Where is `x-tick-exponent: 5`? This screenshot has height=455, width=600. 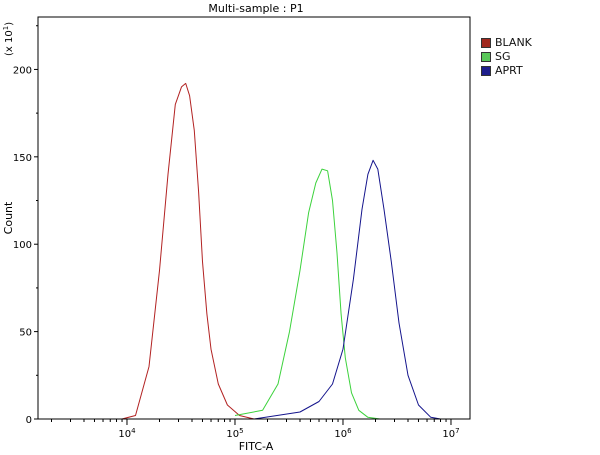 x-tick-exponent: 5 is located at coordinates (241, 431).